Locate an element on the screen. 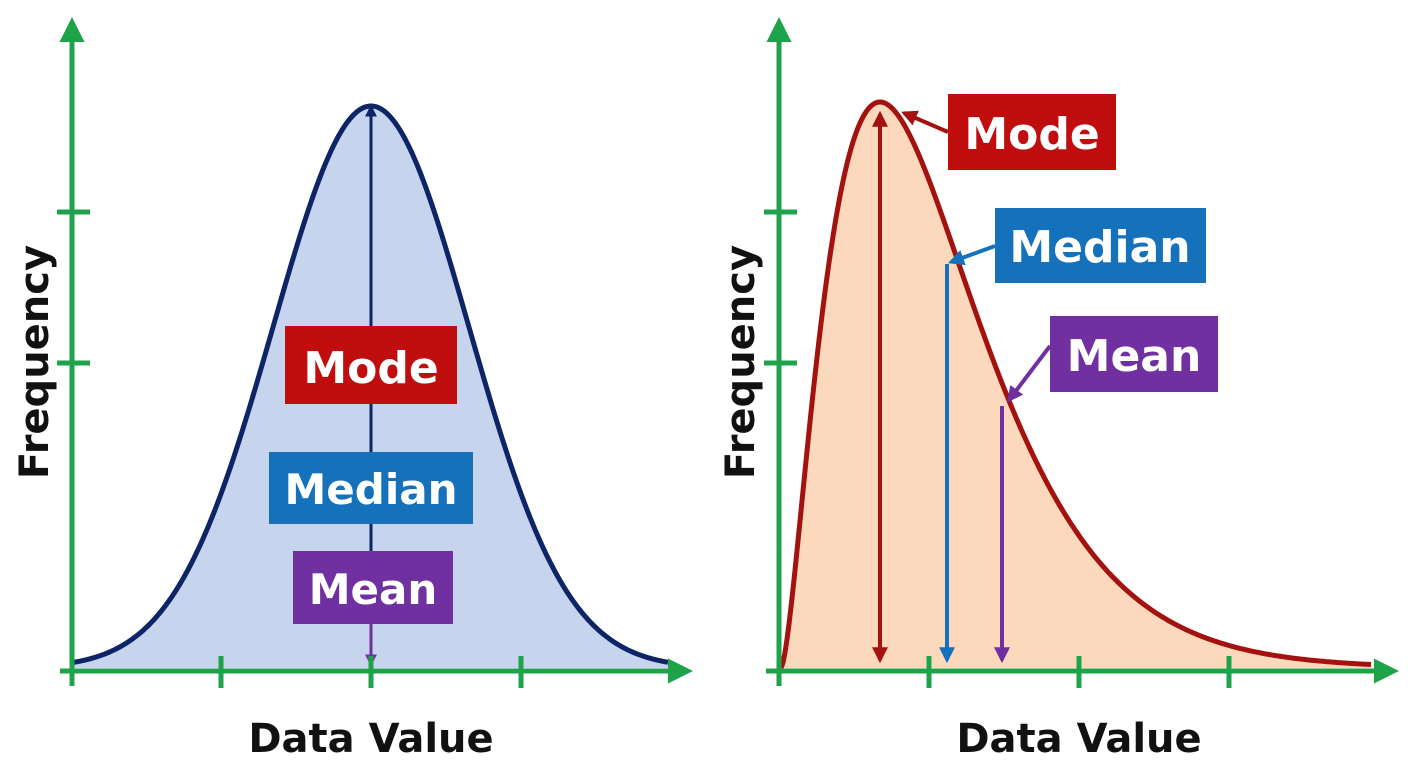 The image size is (1408, 768). symmetric-mode-text: Mode is located at coordinates (370, 368).